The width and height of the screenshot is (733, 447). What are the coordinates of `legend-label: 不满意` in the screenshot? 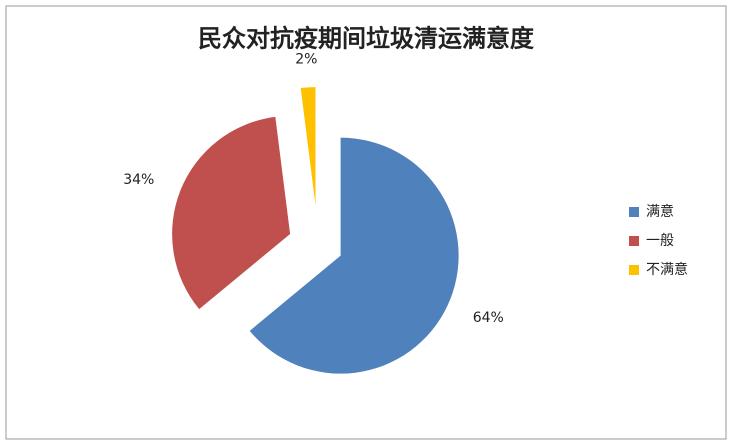 It's located at (667, 269).